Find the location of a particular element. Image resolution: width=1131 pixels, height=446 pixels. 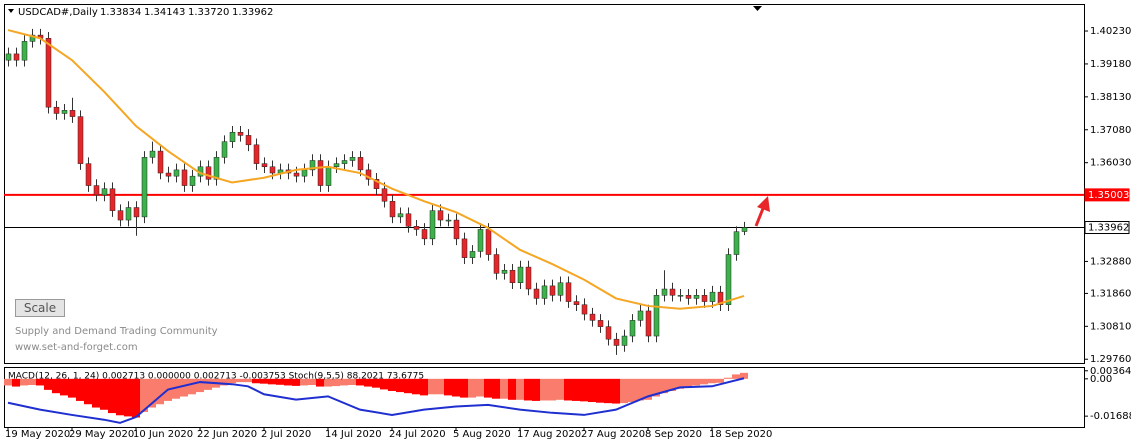

ohlc-header: 1.33834 1.34143 1.33720 1.33962 is located at coordinates (186, 12).